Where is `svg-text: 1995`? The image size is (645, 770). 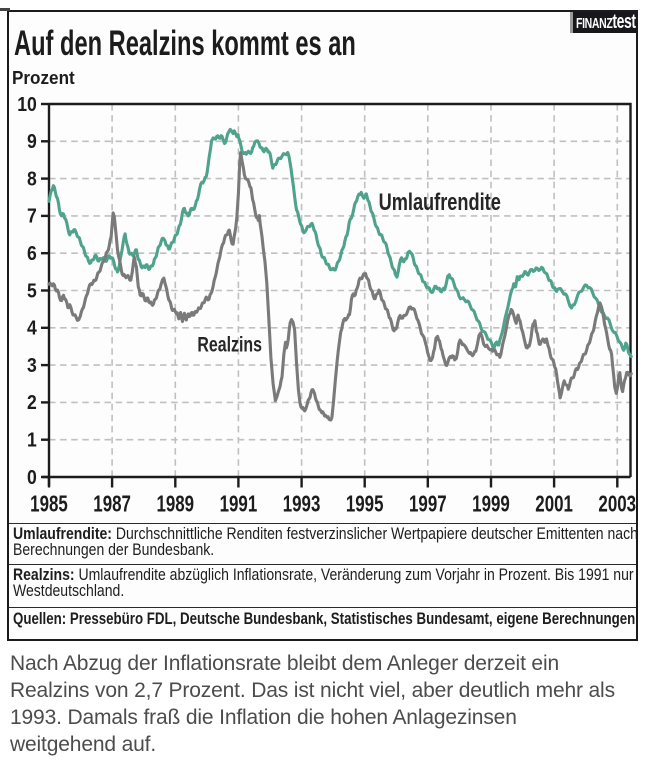
svg-text: 1995 is located at coordinates (365, 504).